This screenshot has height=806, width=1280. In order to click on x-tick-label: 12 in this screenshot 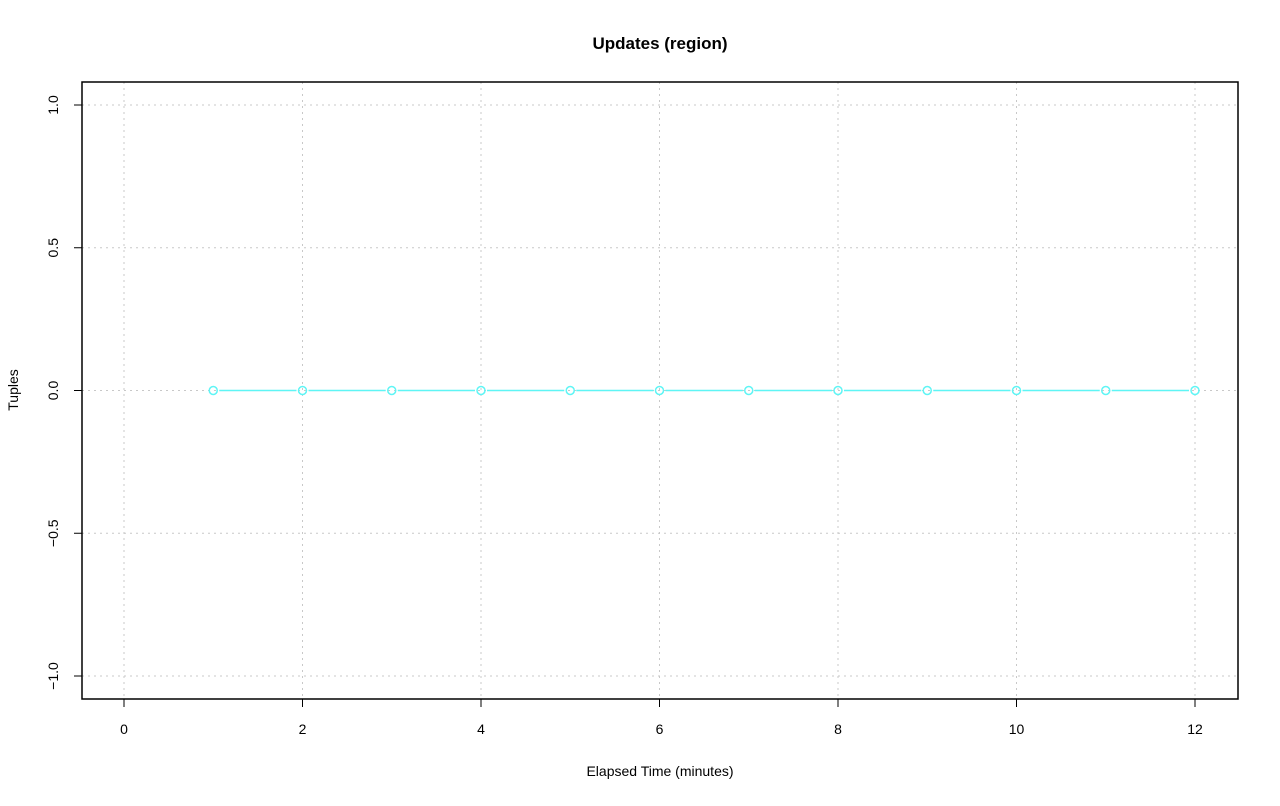, I will do `click(1195, 729)`.